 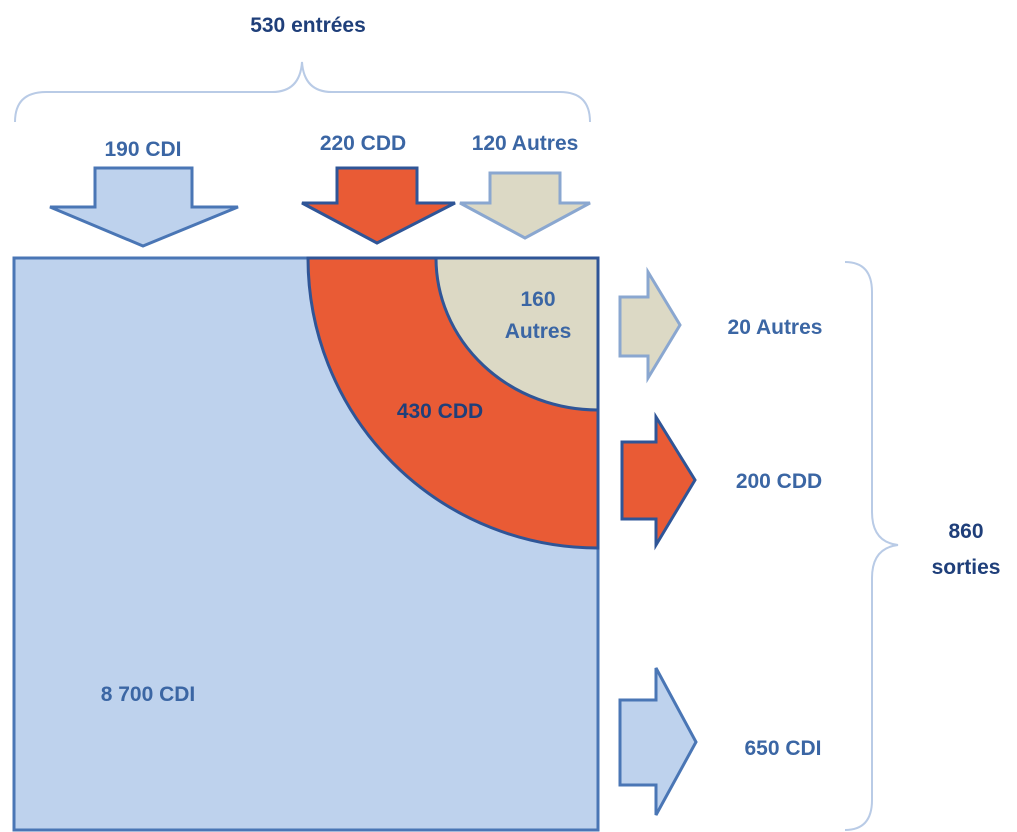 What do you see at coordinates (965, 531) in the screenshot?
I see `exits-total-label-line1: 860` at bounding box center [965, 531].